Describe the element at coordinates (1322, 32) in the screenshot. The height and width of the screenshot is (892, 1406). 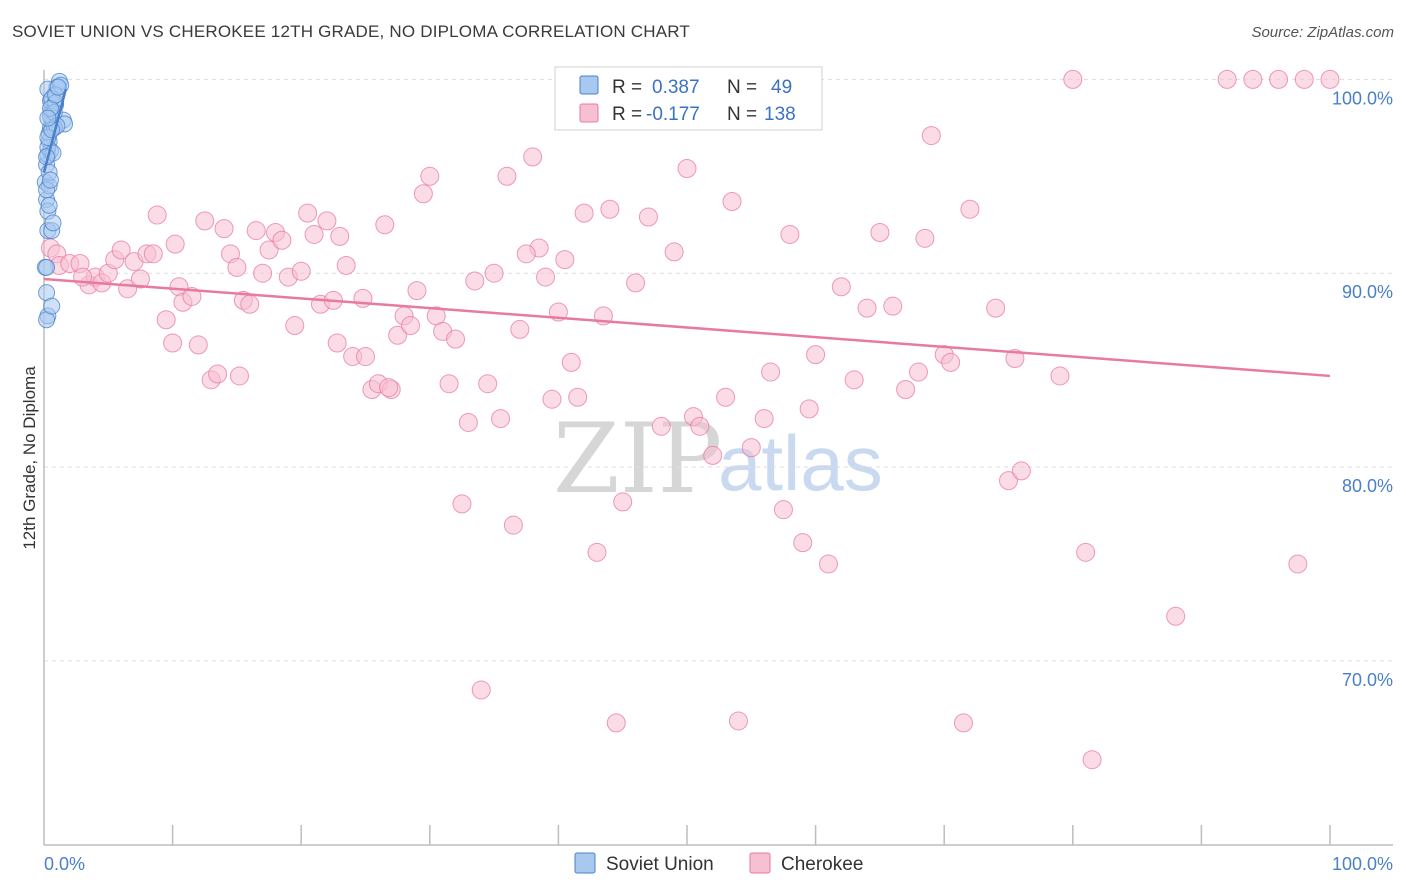
I see `source-label: Source: ZipAtlas.com` at that location.